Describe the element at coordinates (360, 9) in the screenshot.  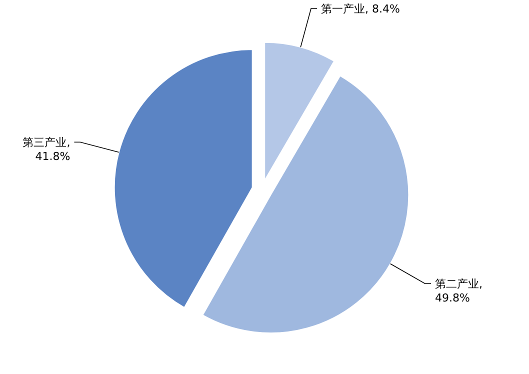
I see `slice-label: 第一产业, 8.4%` at that location.